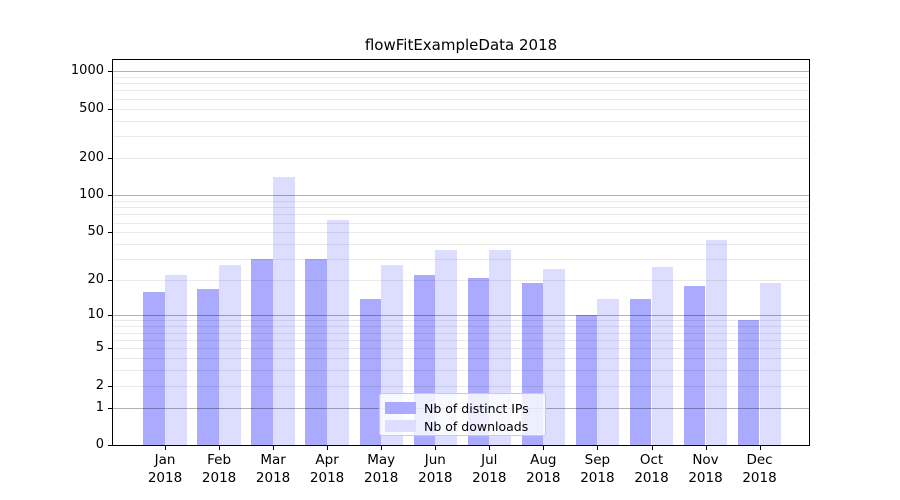  I want to click on month-label: Aug, so click(543, 460).